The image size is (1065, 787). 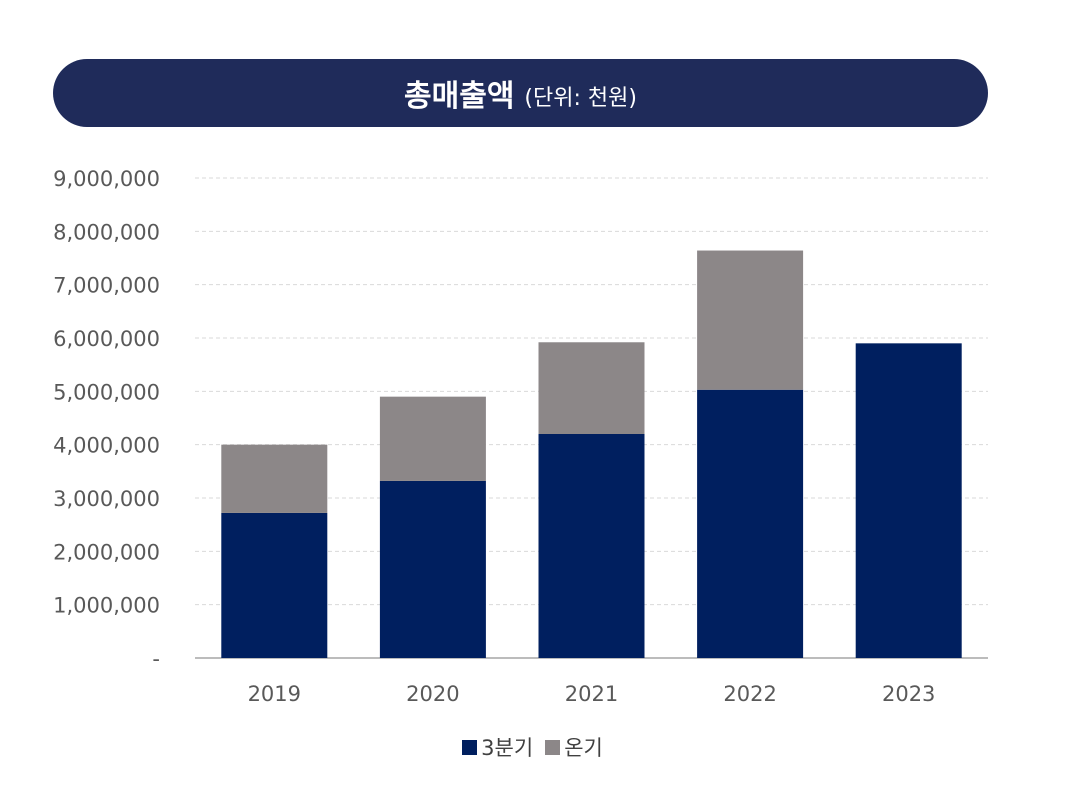 I want to click on x-tick-label: 2021, so click(x=591, y=694).